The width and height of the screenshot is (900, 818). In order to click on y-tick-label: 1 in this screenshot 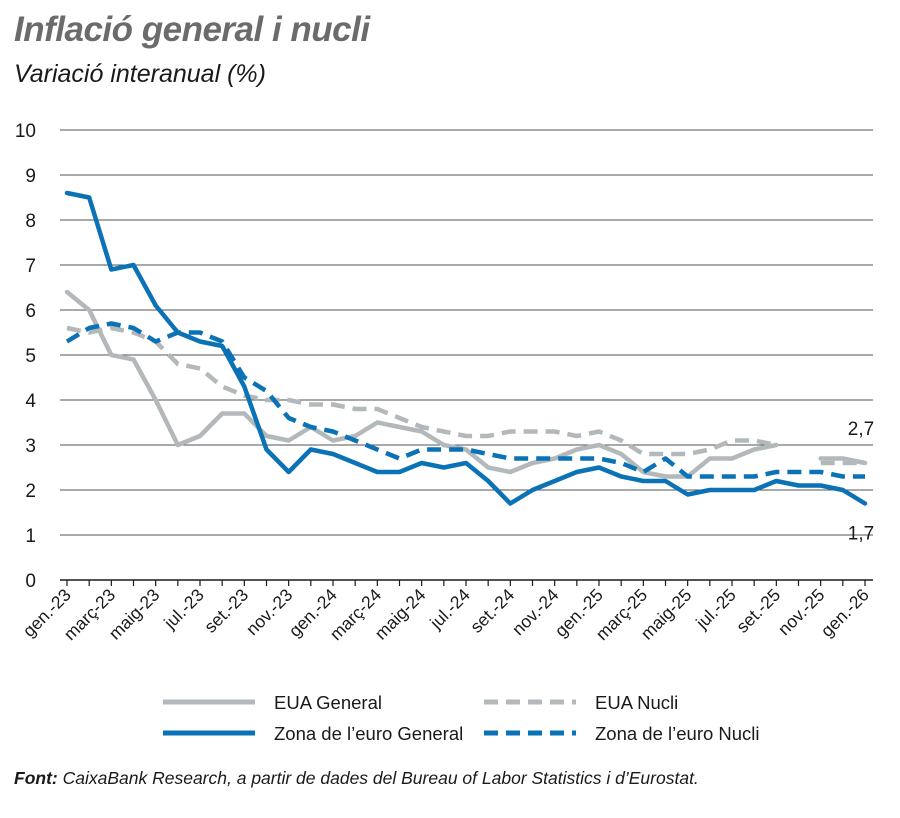, I will do `click(30, 536)`.